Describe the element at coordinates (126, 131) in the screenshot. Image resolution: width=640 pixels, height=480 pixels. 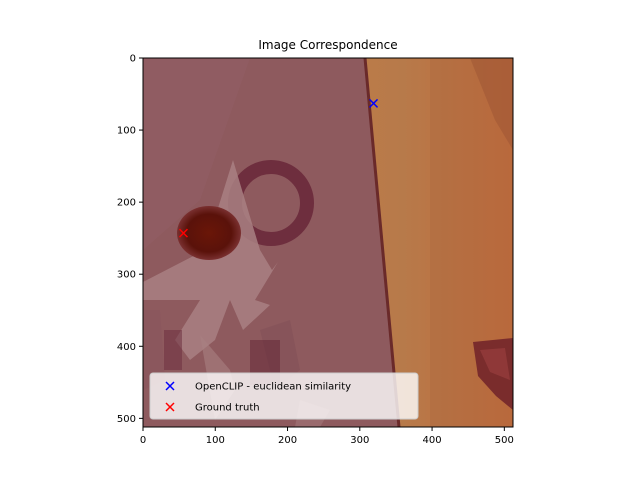
I see `y-tick-label: 100` at that location.